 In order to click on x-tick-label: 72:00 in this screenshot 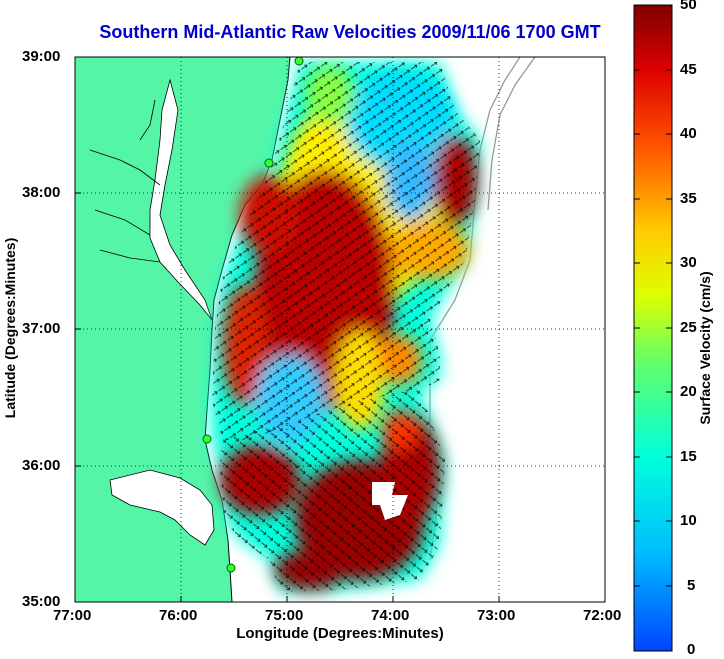, I will do `click(602, 615)`.